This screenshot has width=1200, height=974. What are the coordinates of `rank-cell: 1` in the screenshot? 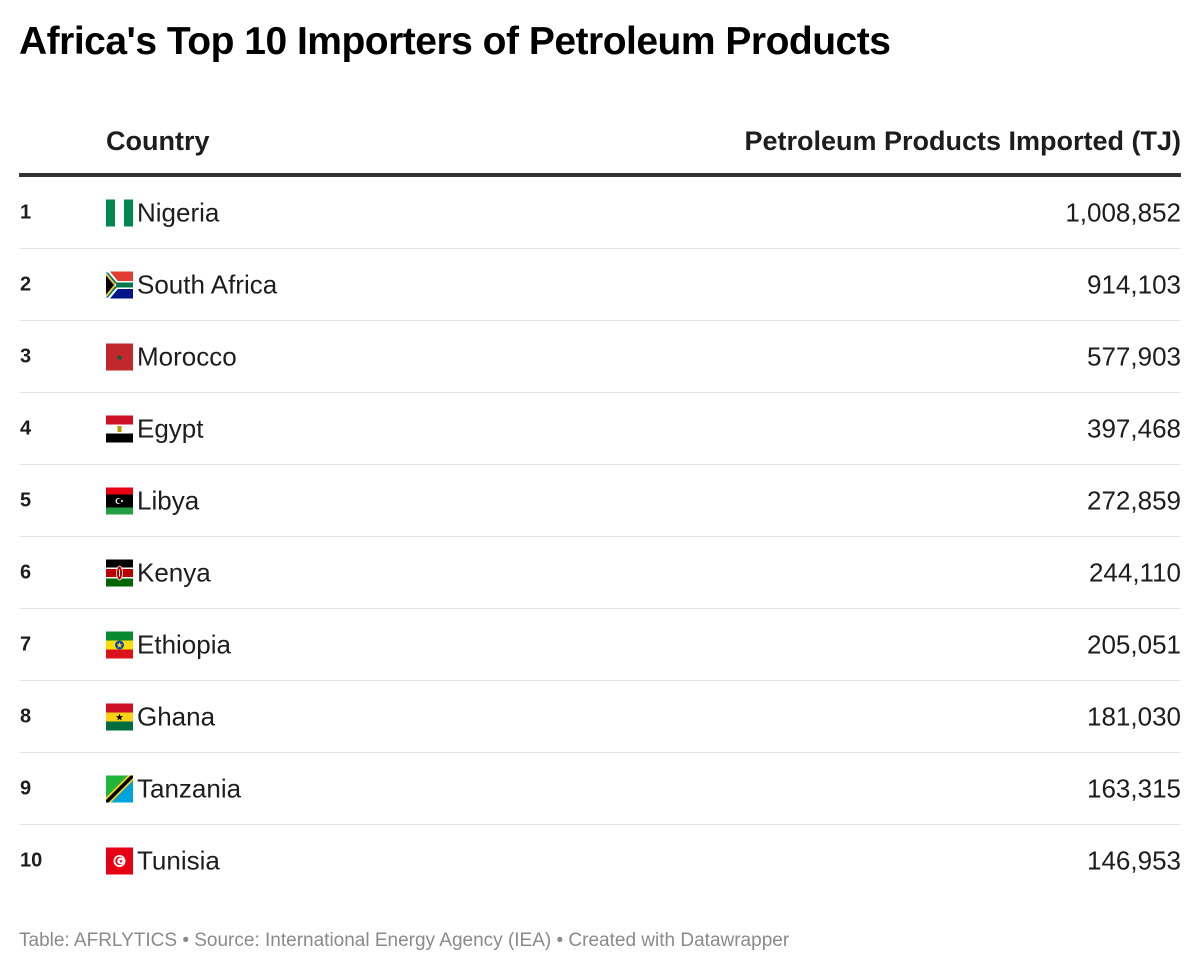 It's located at (26, 212).